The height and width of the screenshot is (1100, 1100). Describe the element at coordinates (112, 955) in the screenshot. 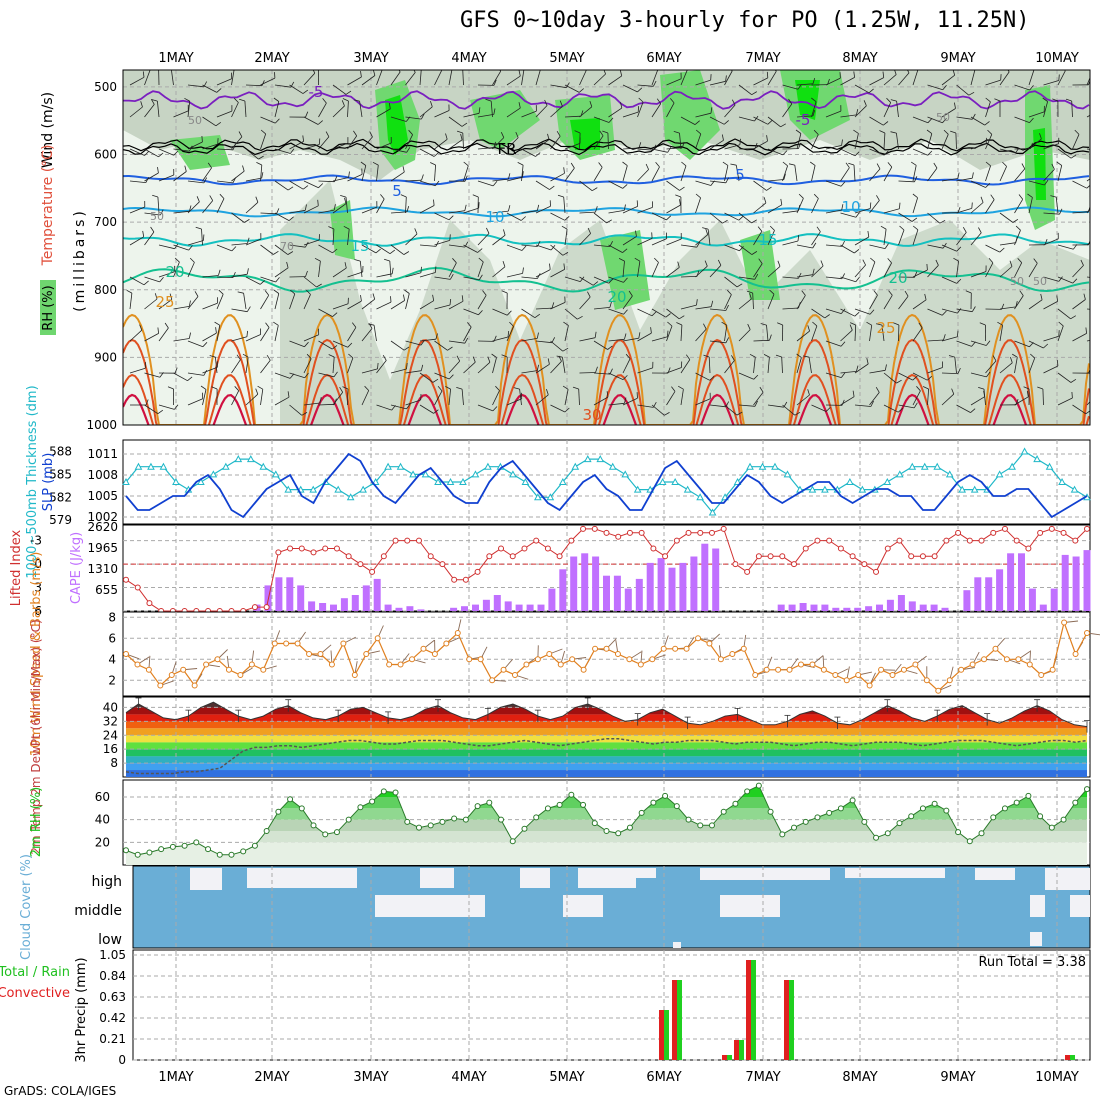

I see `precip-tick: 1.05` at that location.